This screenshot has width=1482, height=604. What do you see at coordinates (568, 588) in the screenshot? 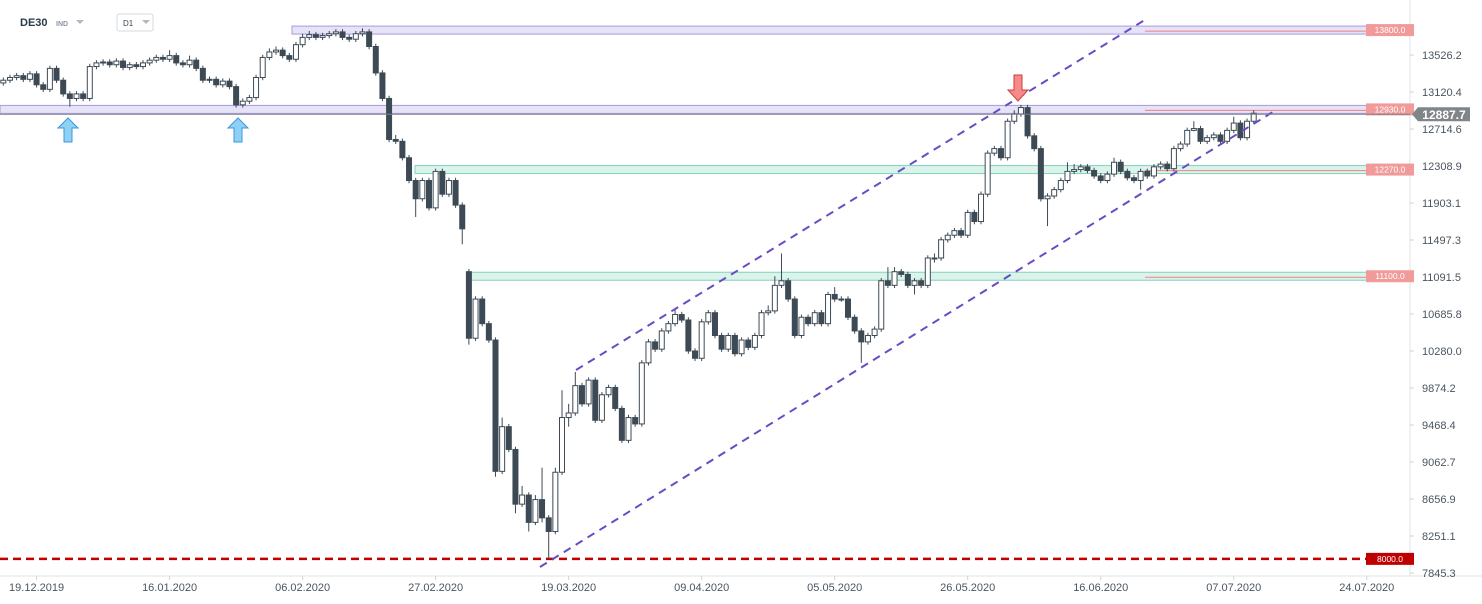
I see `x-tick-label: 19.03.2020` at bounding box center [568, 588].